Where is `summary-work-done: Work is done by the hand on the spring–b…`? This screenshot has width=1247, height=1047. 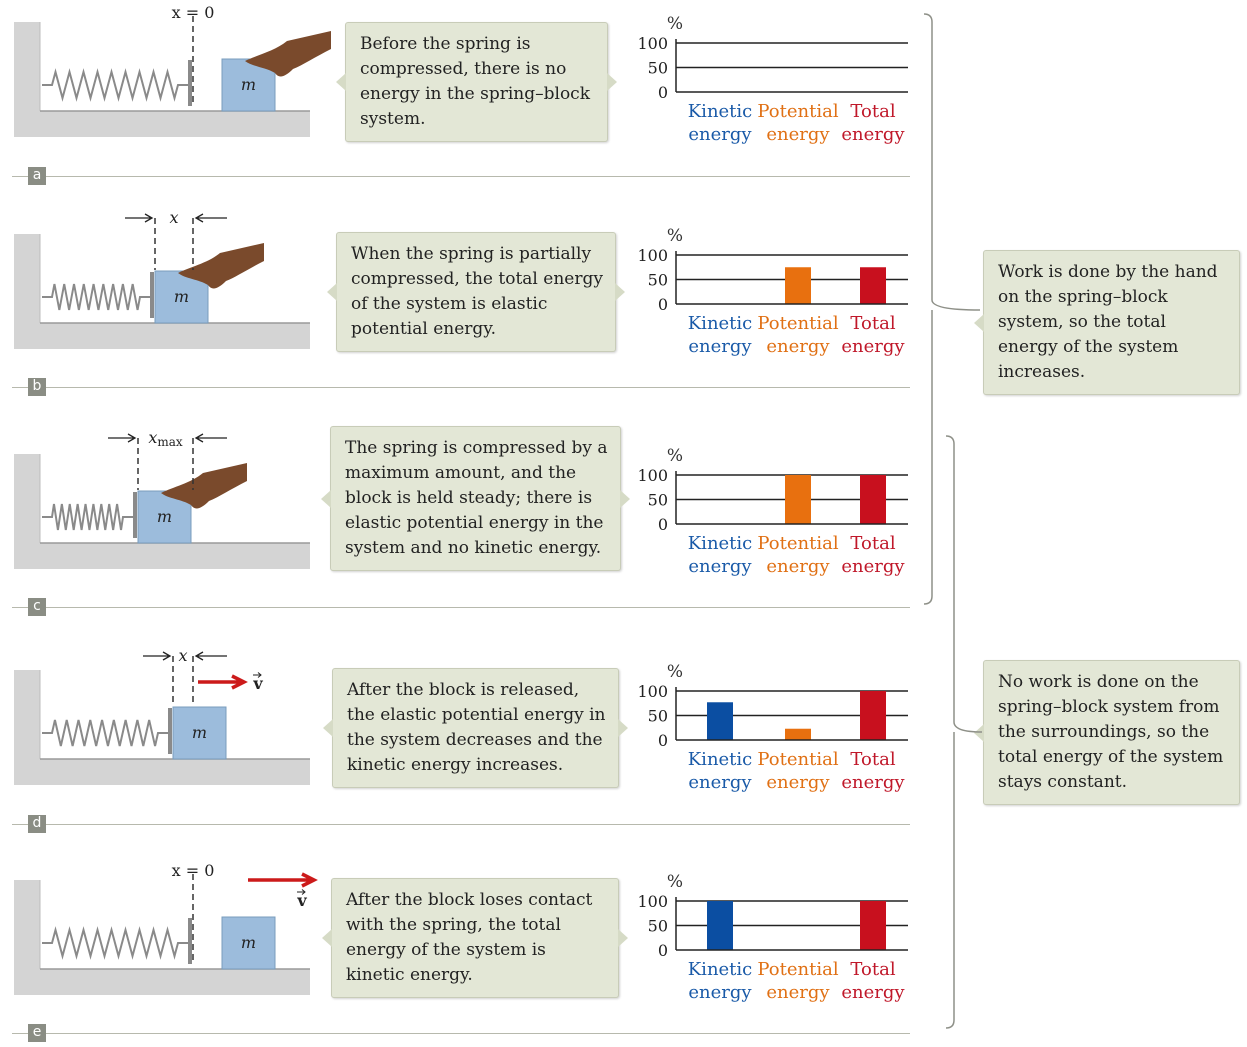
summary-work-done: Work is done by the hand on the spring–b… is located at coordinates (1107, 322).